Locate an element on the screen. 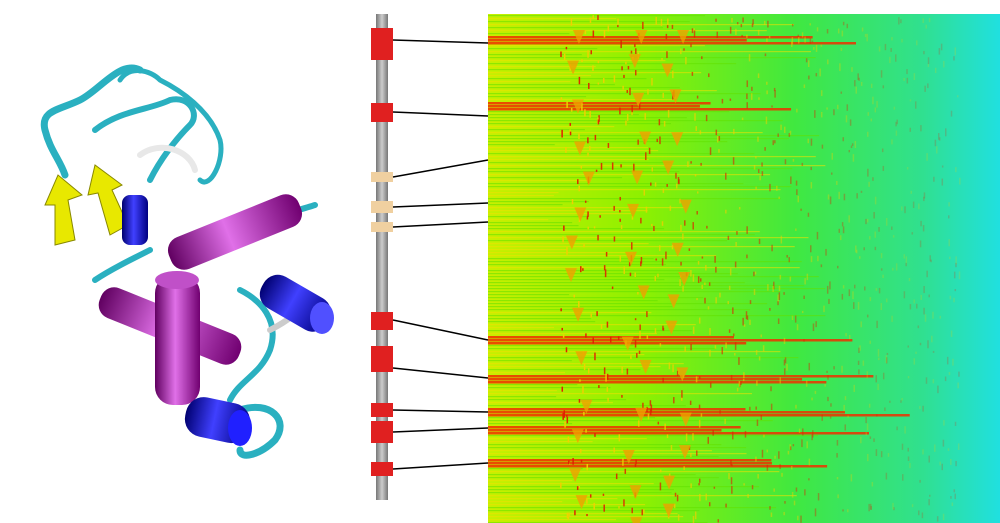 This screenshot has width=1000, height=523. tan-block is located at coordinates (382, 177).